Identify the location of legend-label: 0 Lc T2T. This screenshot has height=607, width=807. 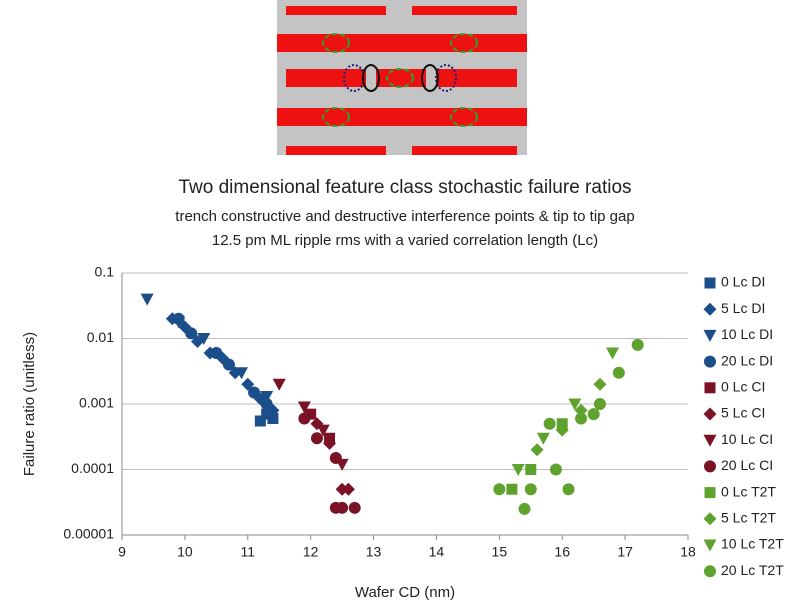
(748, 491).